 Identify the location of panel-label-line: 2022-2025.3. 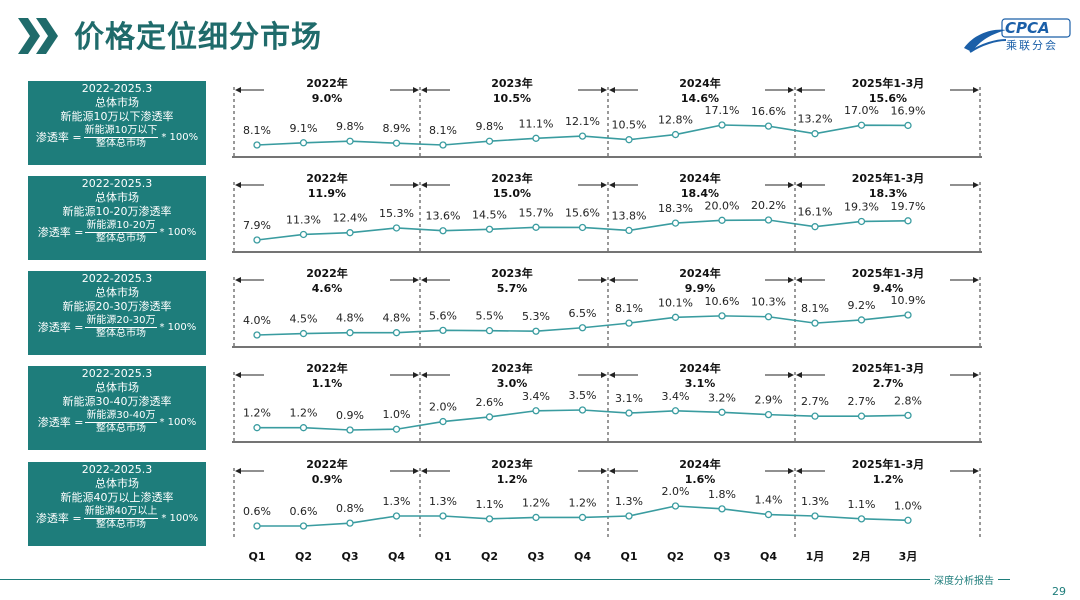
(117, 373).